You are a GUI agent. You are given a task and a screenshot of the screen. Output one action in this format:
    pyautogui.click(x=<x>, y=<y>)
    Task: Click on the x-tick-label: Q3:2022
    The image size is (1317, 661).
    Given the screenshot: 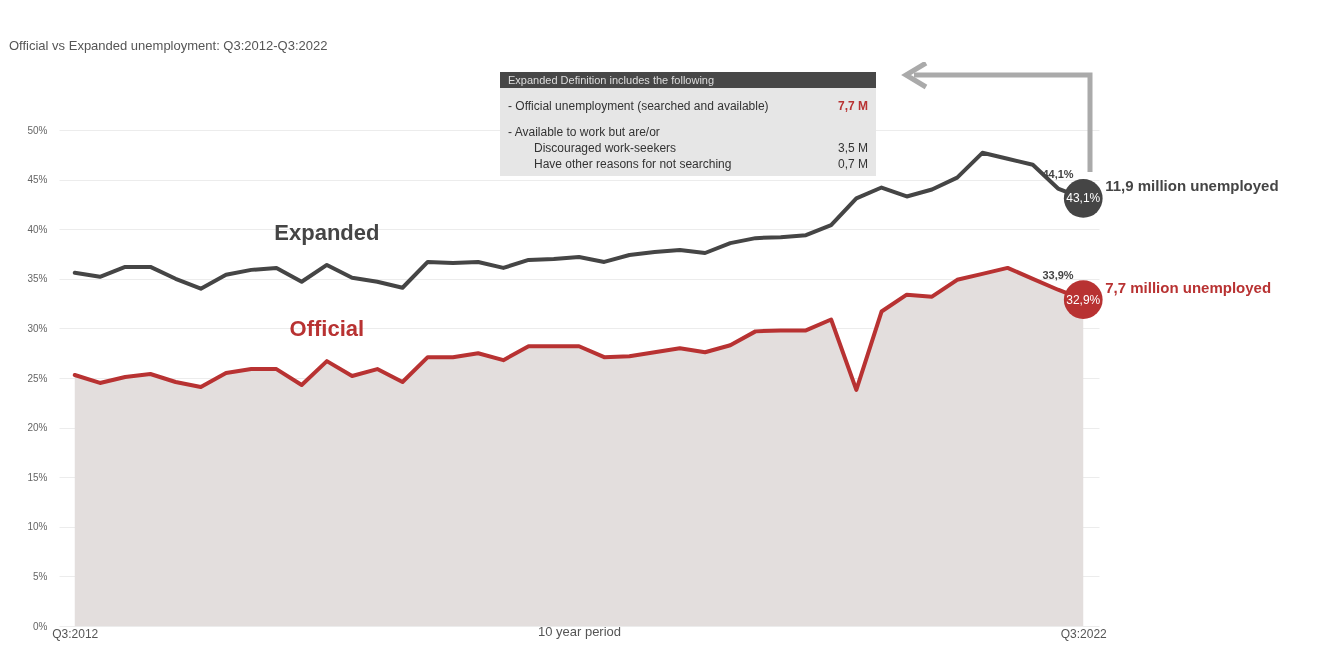 What is the action you would take?
    pyautogui.click(x=1084, y=633)
    